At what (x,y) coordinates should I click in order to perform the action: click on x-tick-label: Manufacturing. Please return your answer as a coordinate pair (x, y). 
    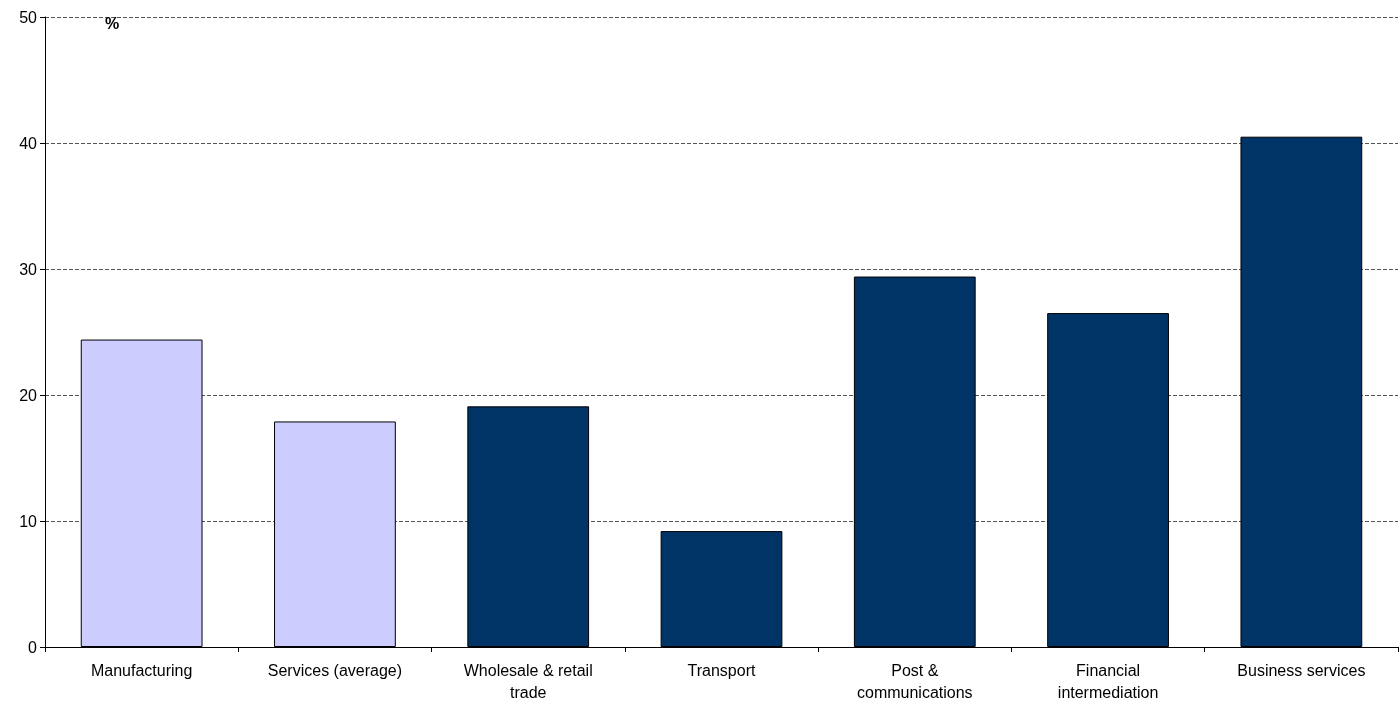
    Looking at the image, I should click on (141, 670).